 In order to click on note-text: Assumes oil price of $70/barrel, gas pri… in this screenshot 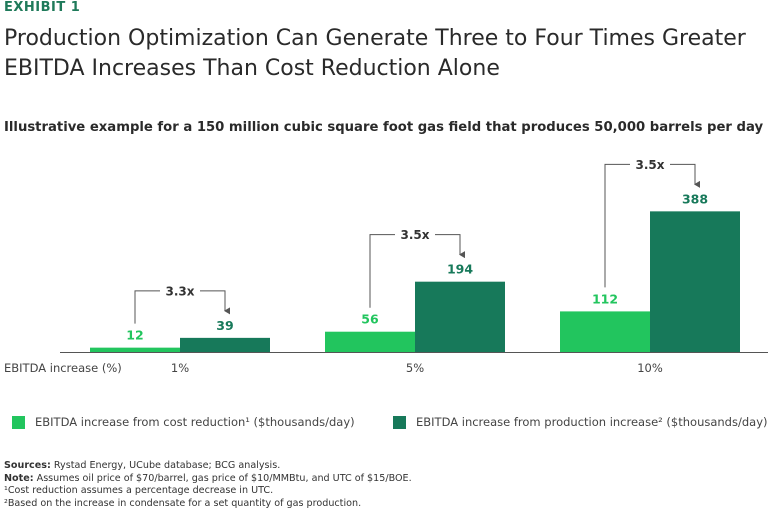, I will do `click(224, 478)`.